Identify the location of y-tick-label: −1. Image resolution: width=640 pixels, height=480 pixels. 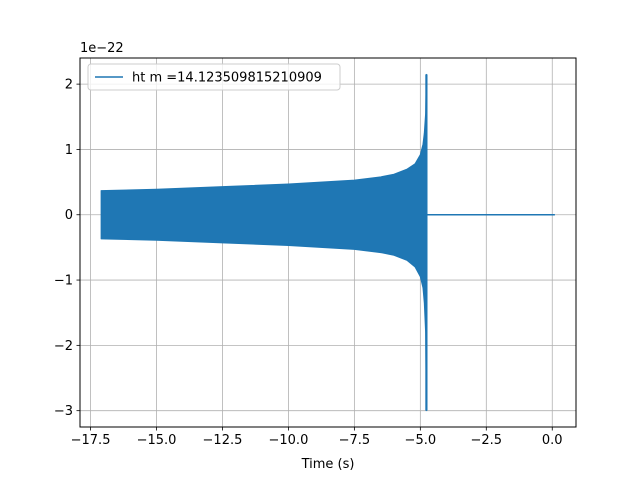
(63, 281).